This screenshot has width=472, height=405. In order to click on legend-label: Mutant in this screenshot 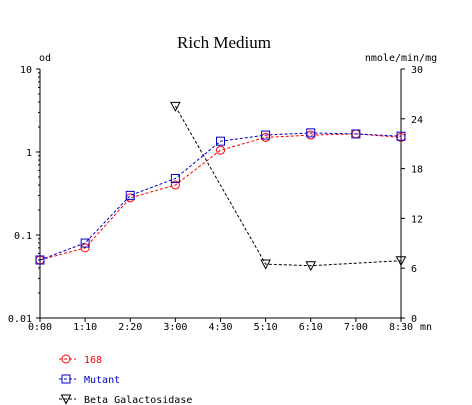, I will do `click(102, 380)`.